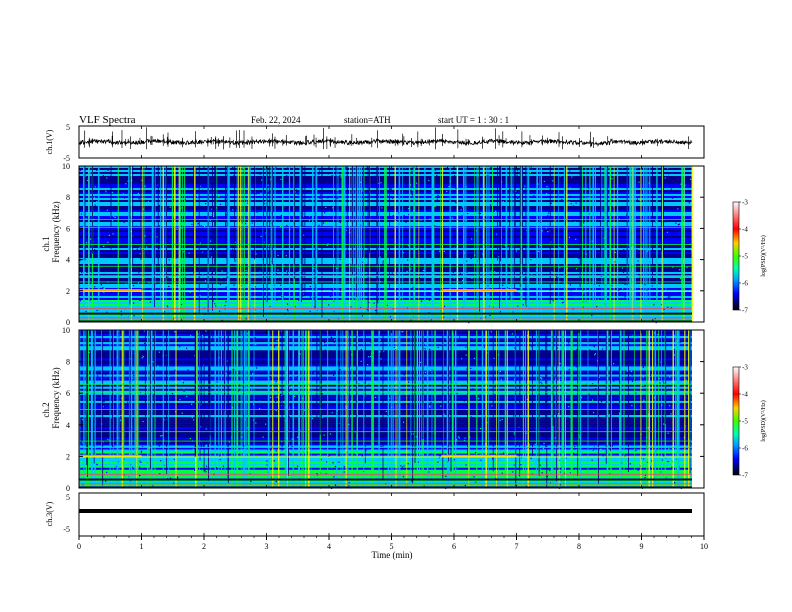 The image size is (792, 612). Describe the element at coordinates (385, 321) in the screenshot. I see `spectrogram-lf-line` at that location.